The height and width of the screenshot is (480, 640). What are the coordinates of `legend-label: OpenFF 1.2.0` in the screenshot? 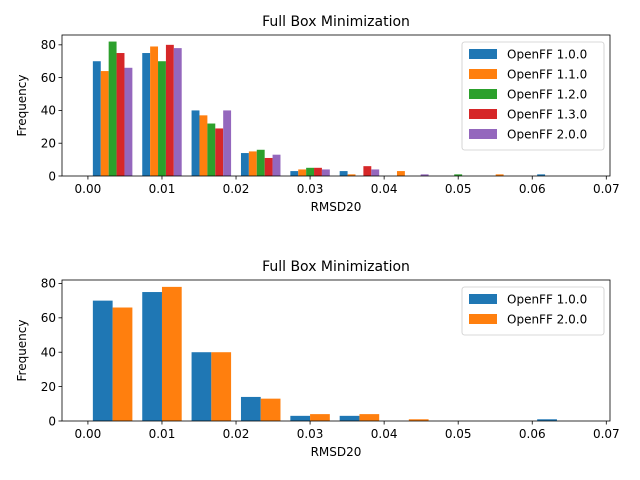 It's located at (547, 95).